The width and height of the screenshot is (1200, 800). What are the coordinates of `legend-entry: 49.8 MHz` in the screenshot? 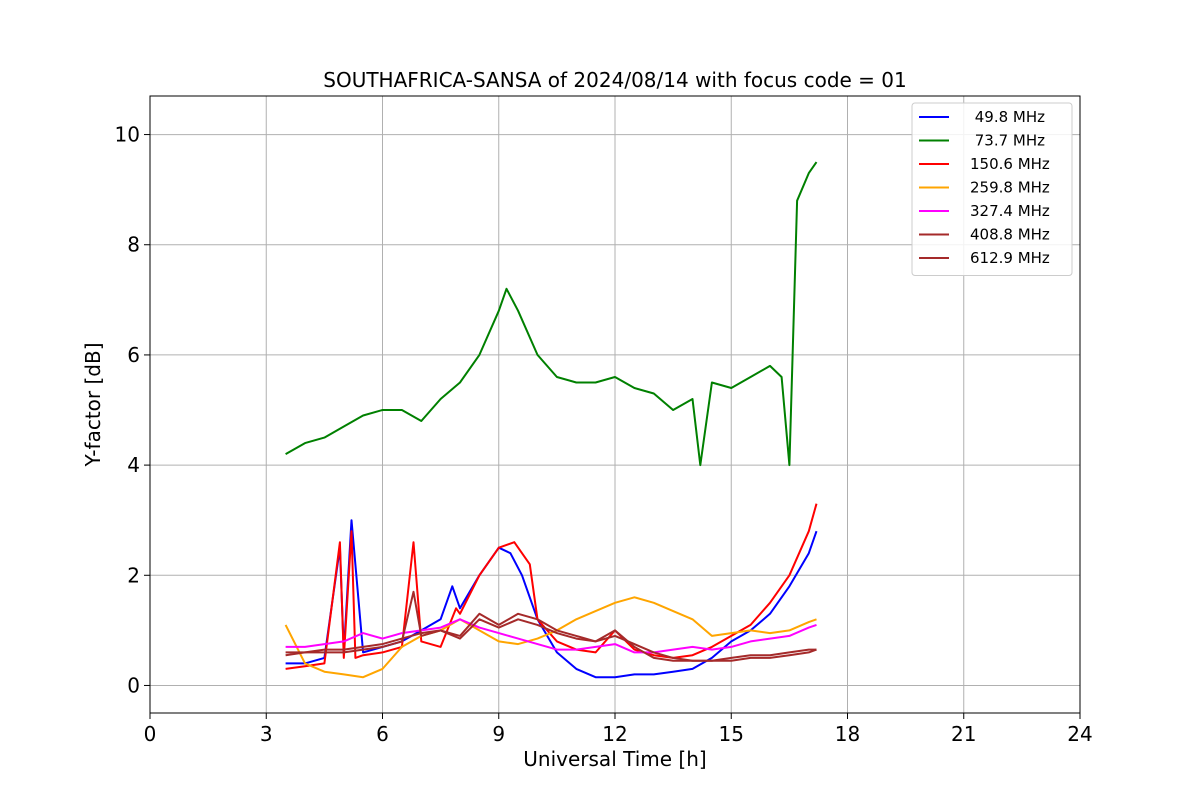 It's located at (1007, 117).